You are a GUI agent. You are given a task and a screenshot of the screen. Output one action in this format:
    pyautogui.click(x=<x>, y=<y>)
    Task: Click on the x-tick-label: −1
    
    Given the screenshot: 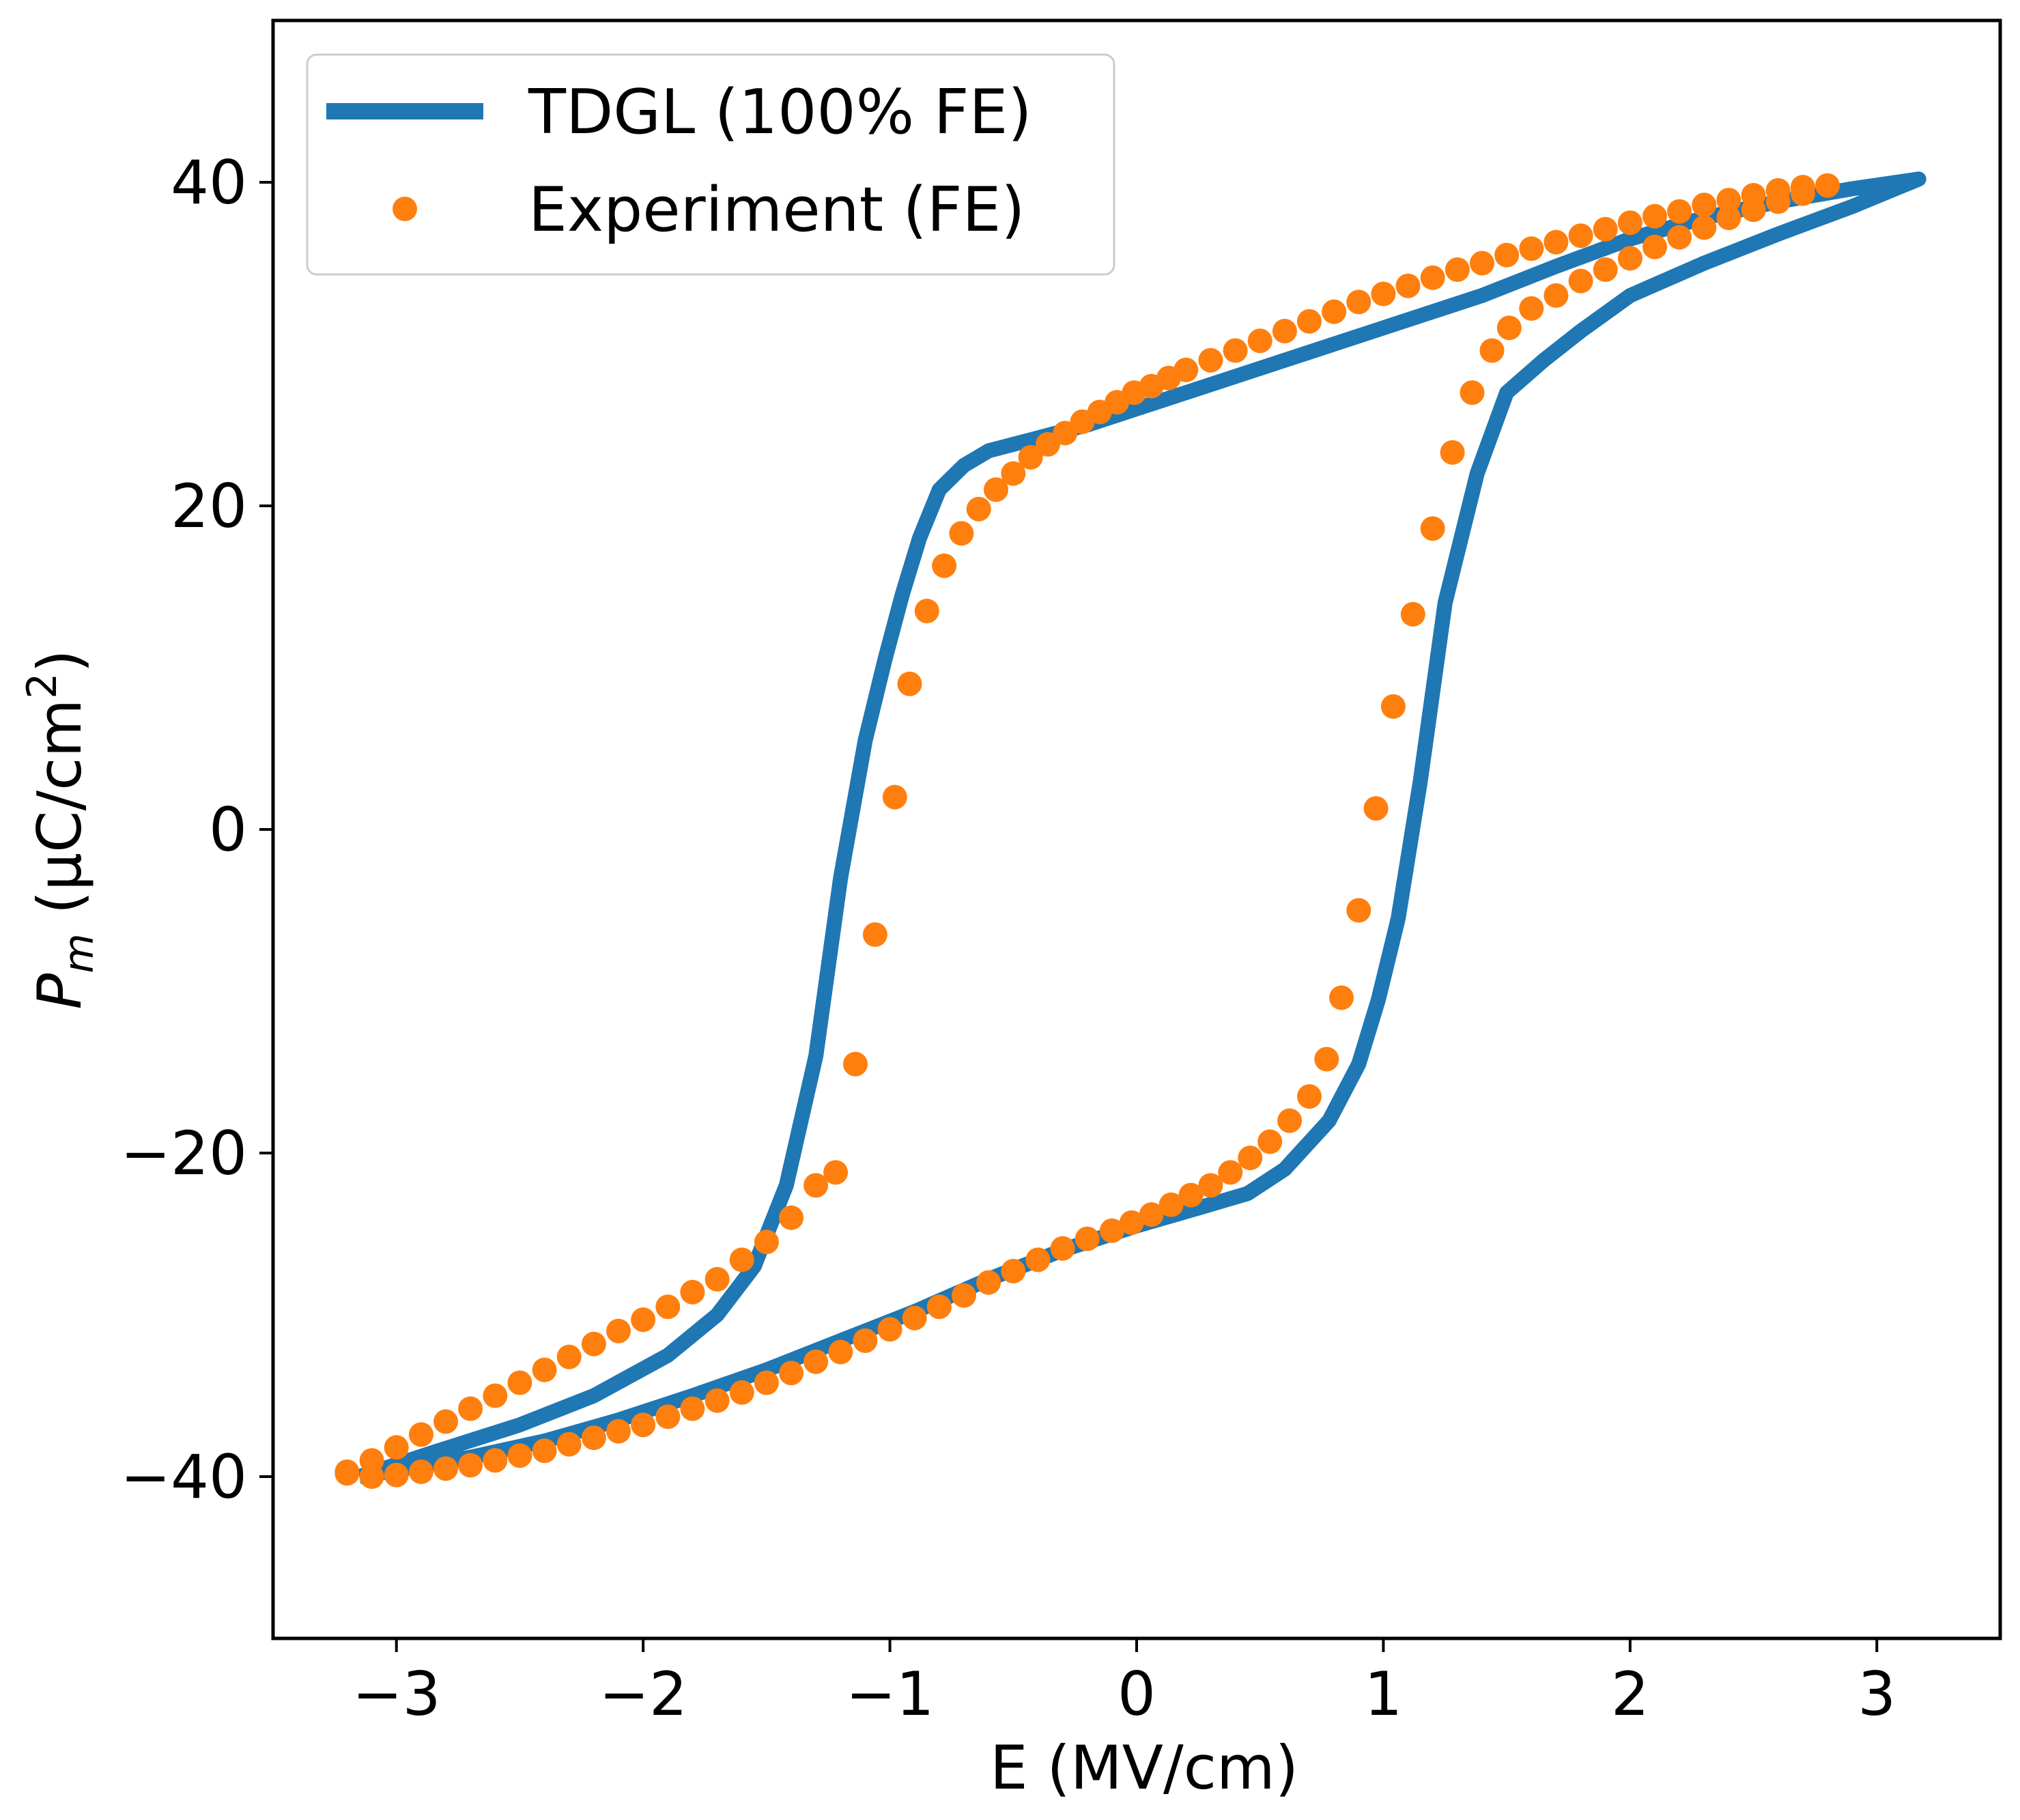 What is the action you would take?
    pyautogui.click(x=890, y=1694)
    